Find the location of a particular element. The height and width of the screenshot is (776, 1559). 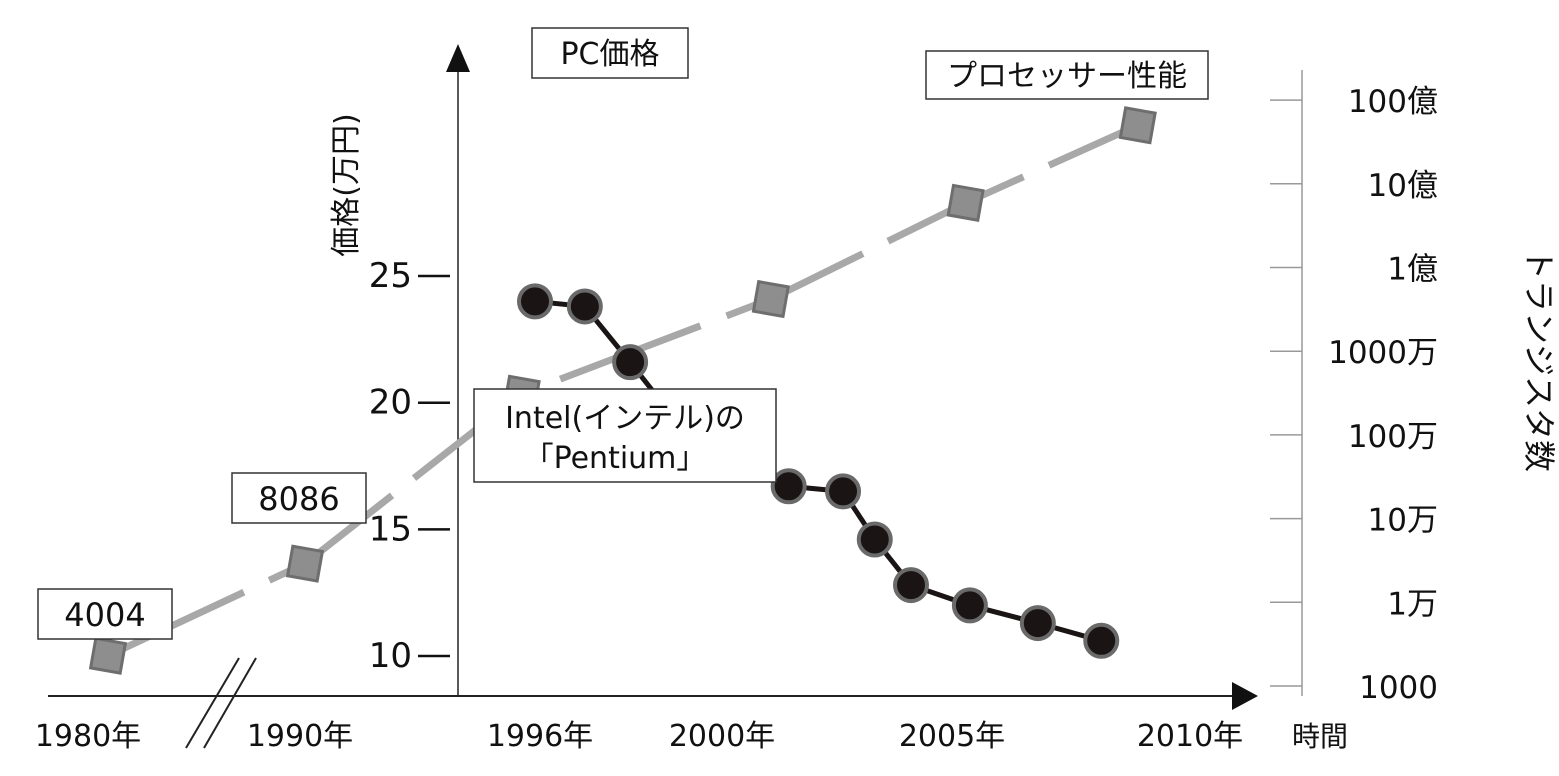

annotation-4004: 4004 is located at coordinates (104, 615).